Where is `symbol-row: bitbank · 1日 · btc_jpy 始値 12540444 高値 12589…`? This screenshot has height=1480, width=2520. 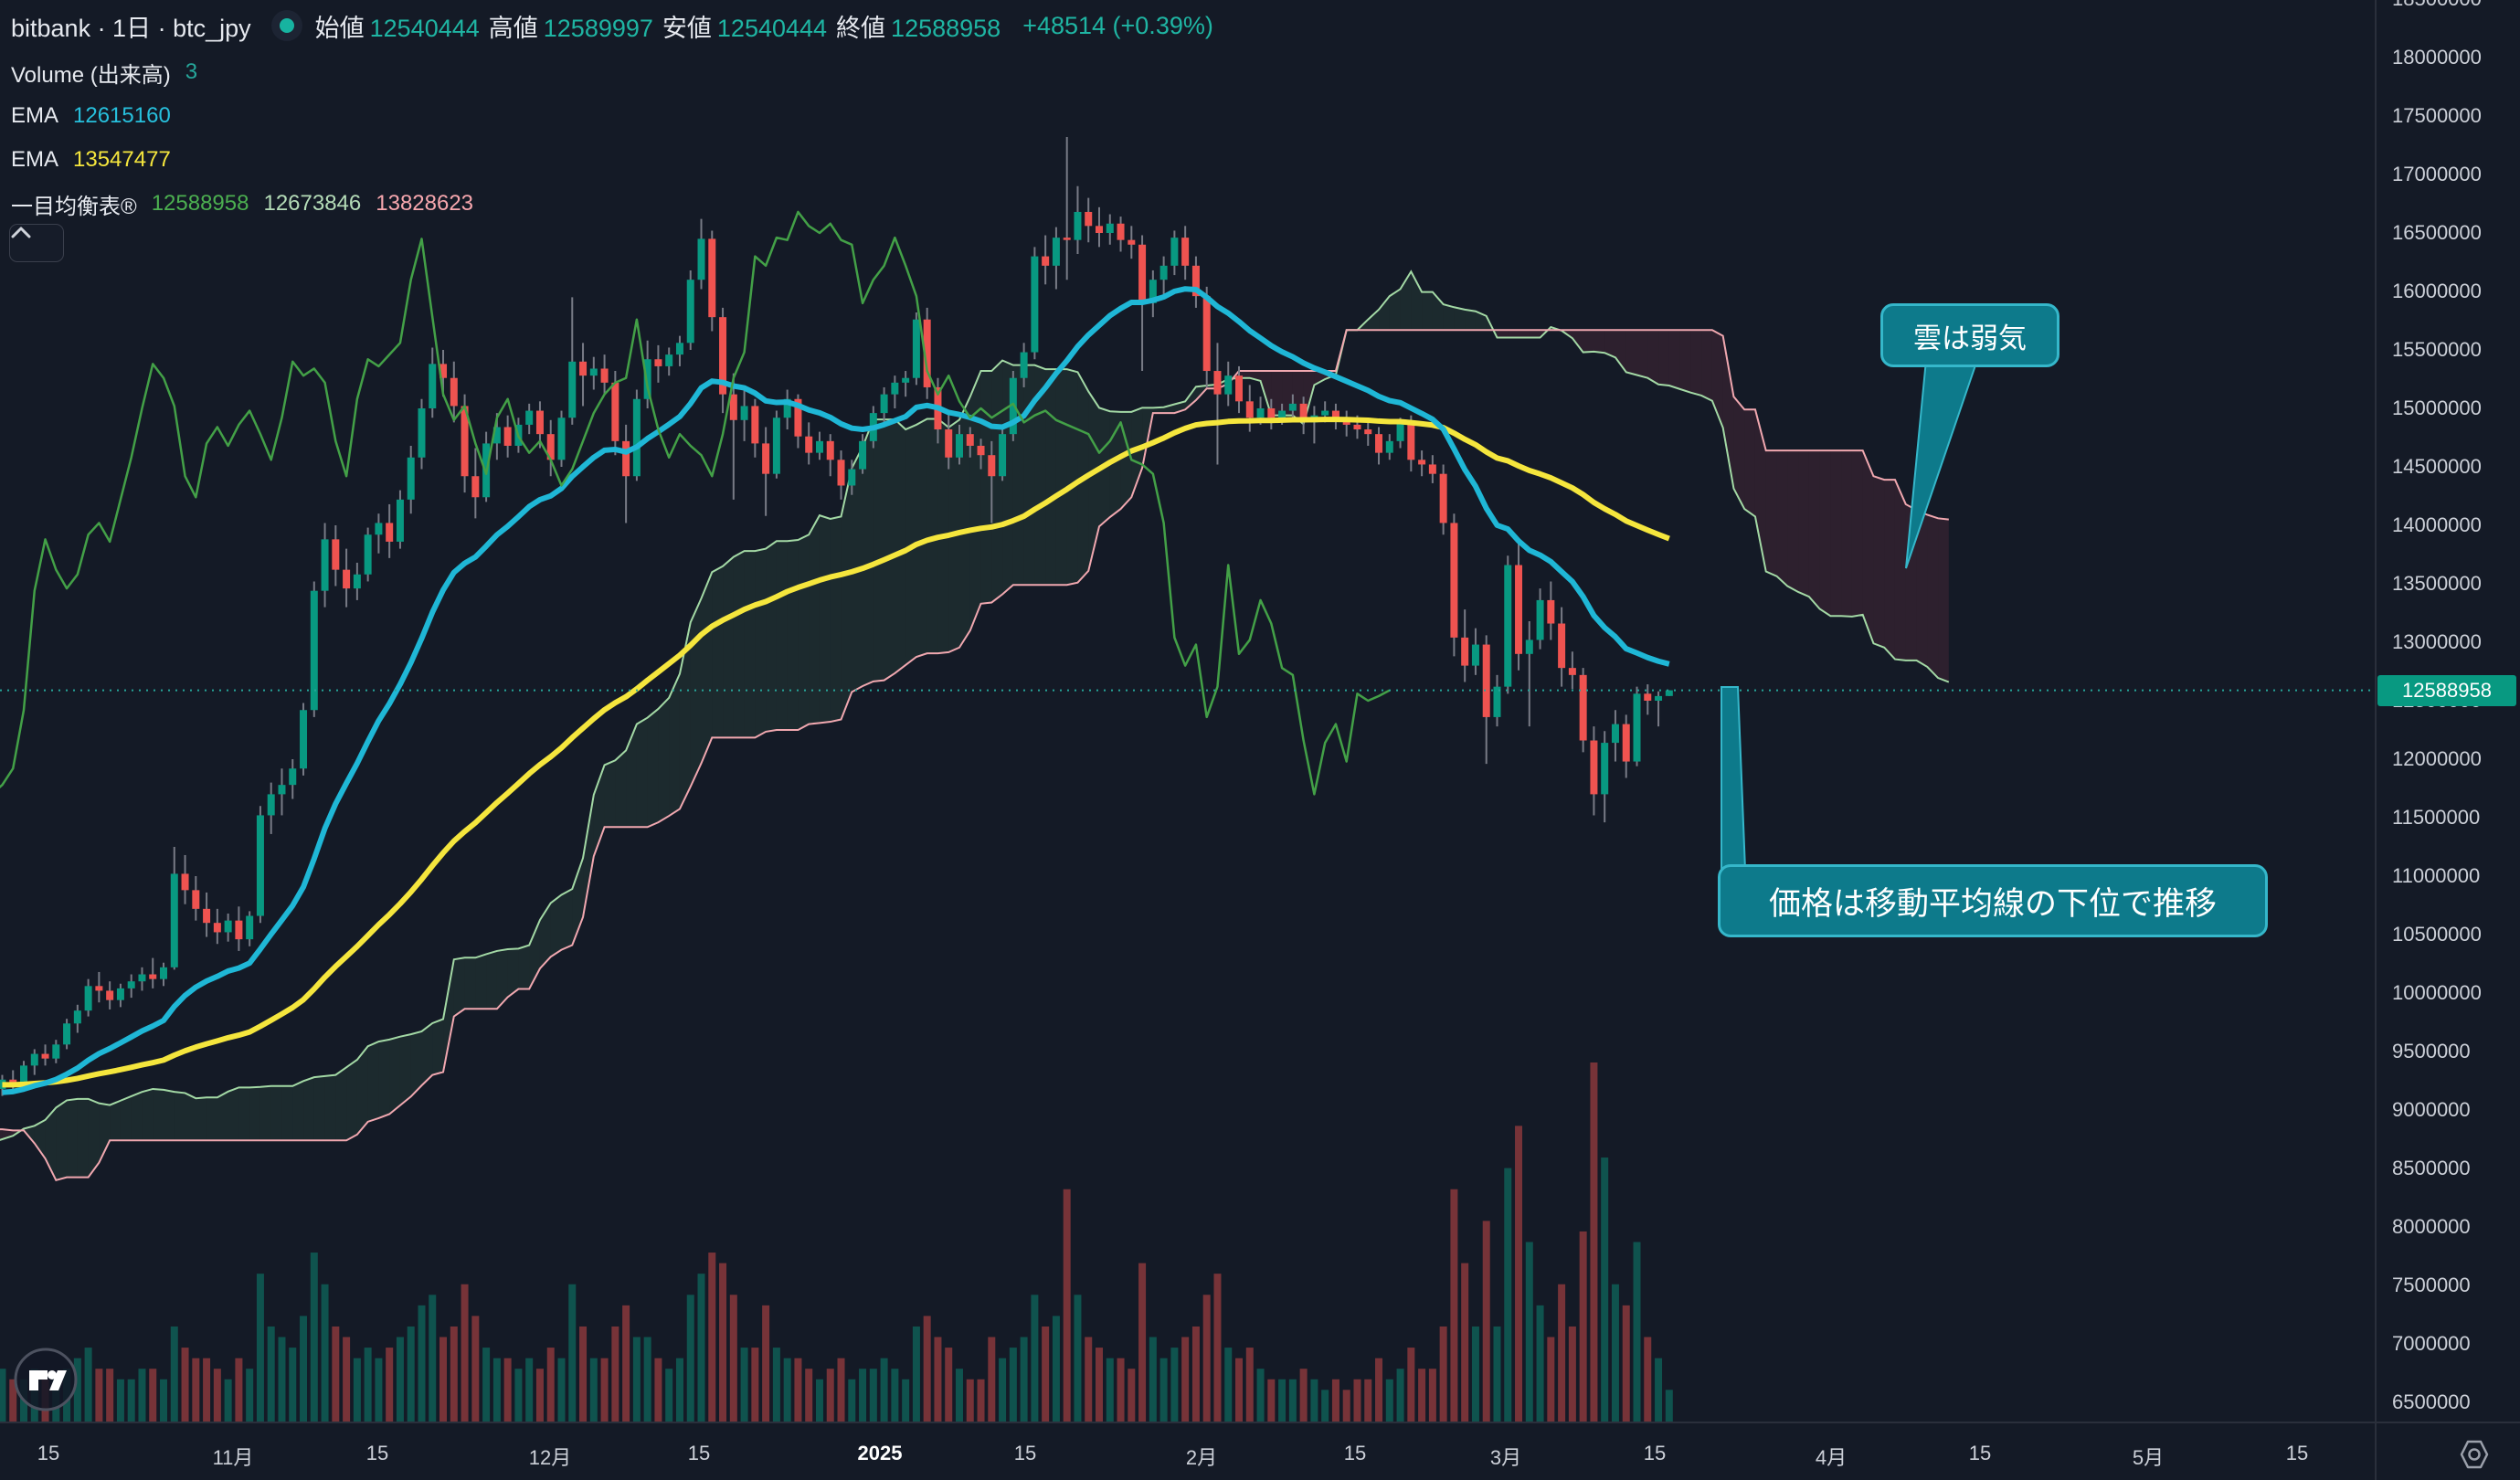
symbol-row: bitbank · 1日 · btc_jpy 始値 12540444 高値 12589… is located at coordinates (612, 25).